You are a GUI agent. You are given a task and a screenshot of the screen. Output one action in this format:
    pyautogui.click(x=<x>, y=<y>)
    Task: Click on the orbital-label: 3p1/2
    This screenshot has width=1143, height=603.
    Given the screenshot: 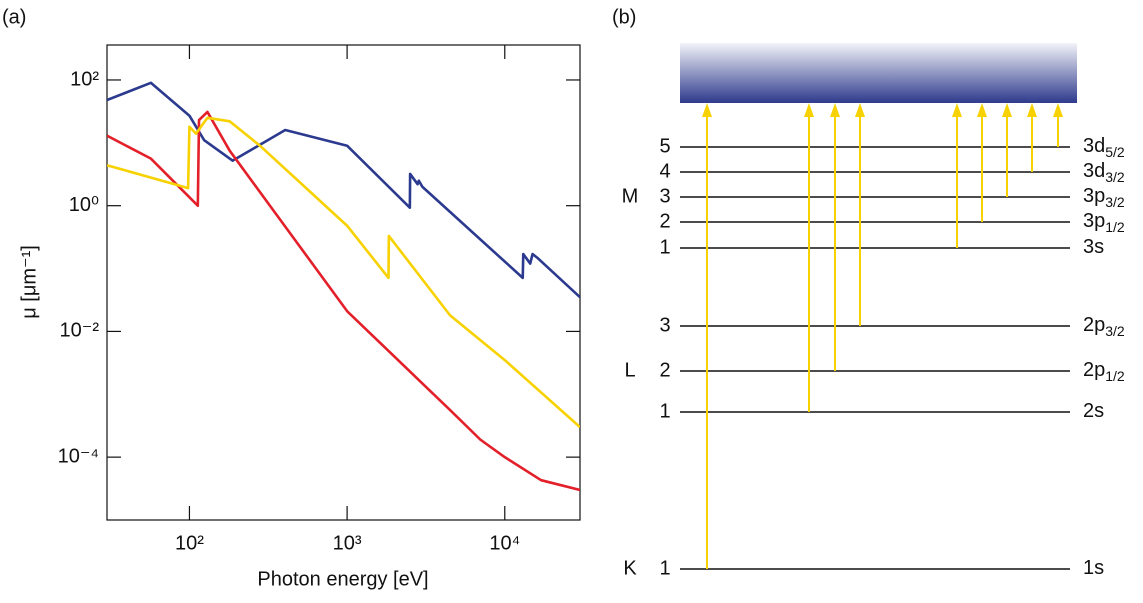 What is the action you would take?
    pyautogui.click(x=1104, y=222)
    